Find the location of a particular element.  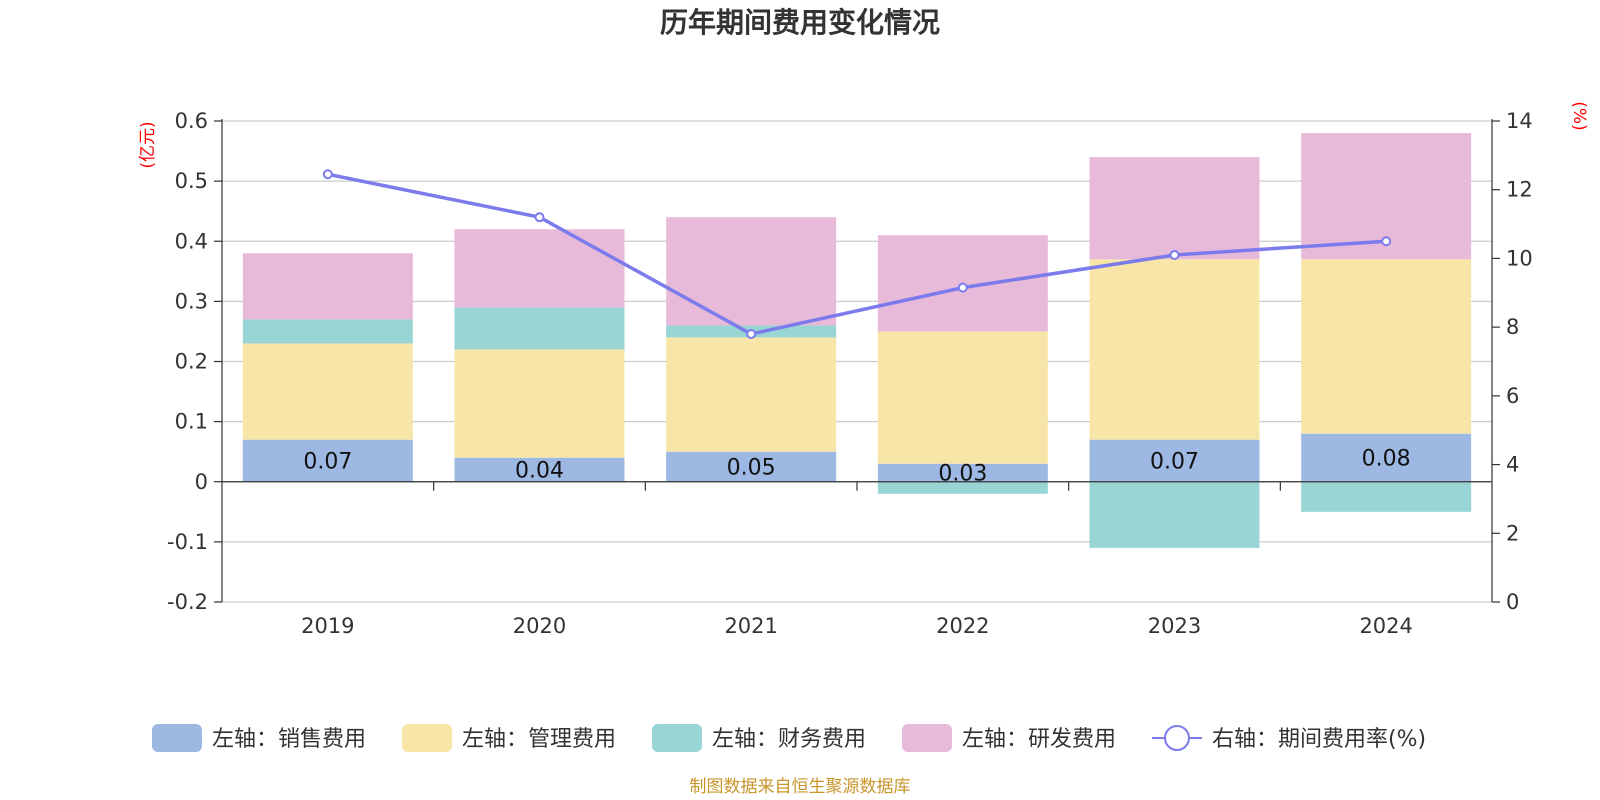

x-tick-label: 2021 is located at coordinates (750, 626).